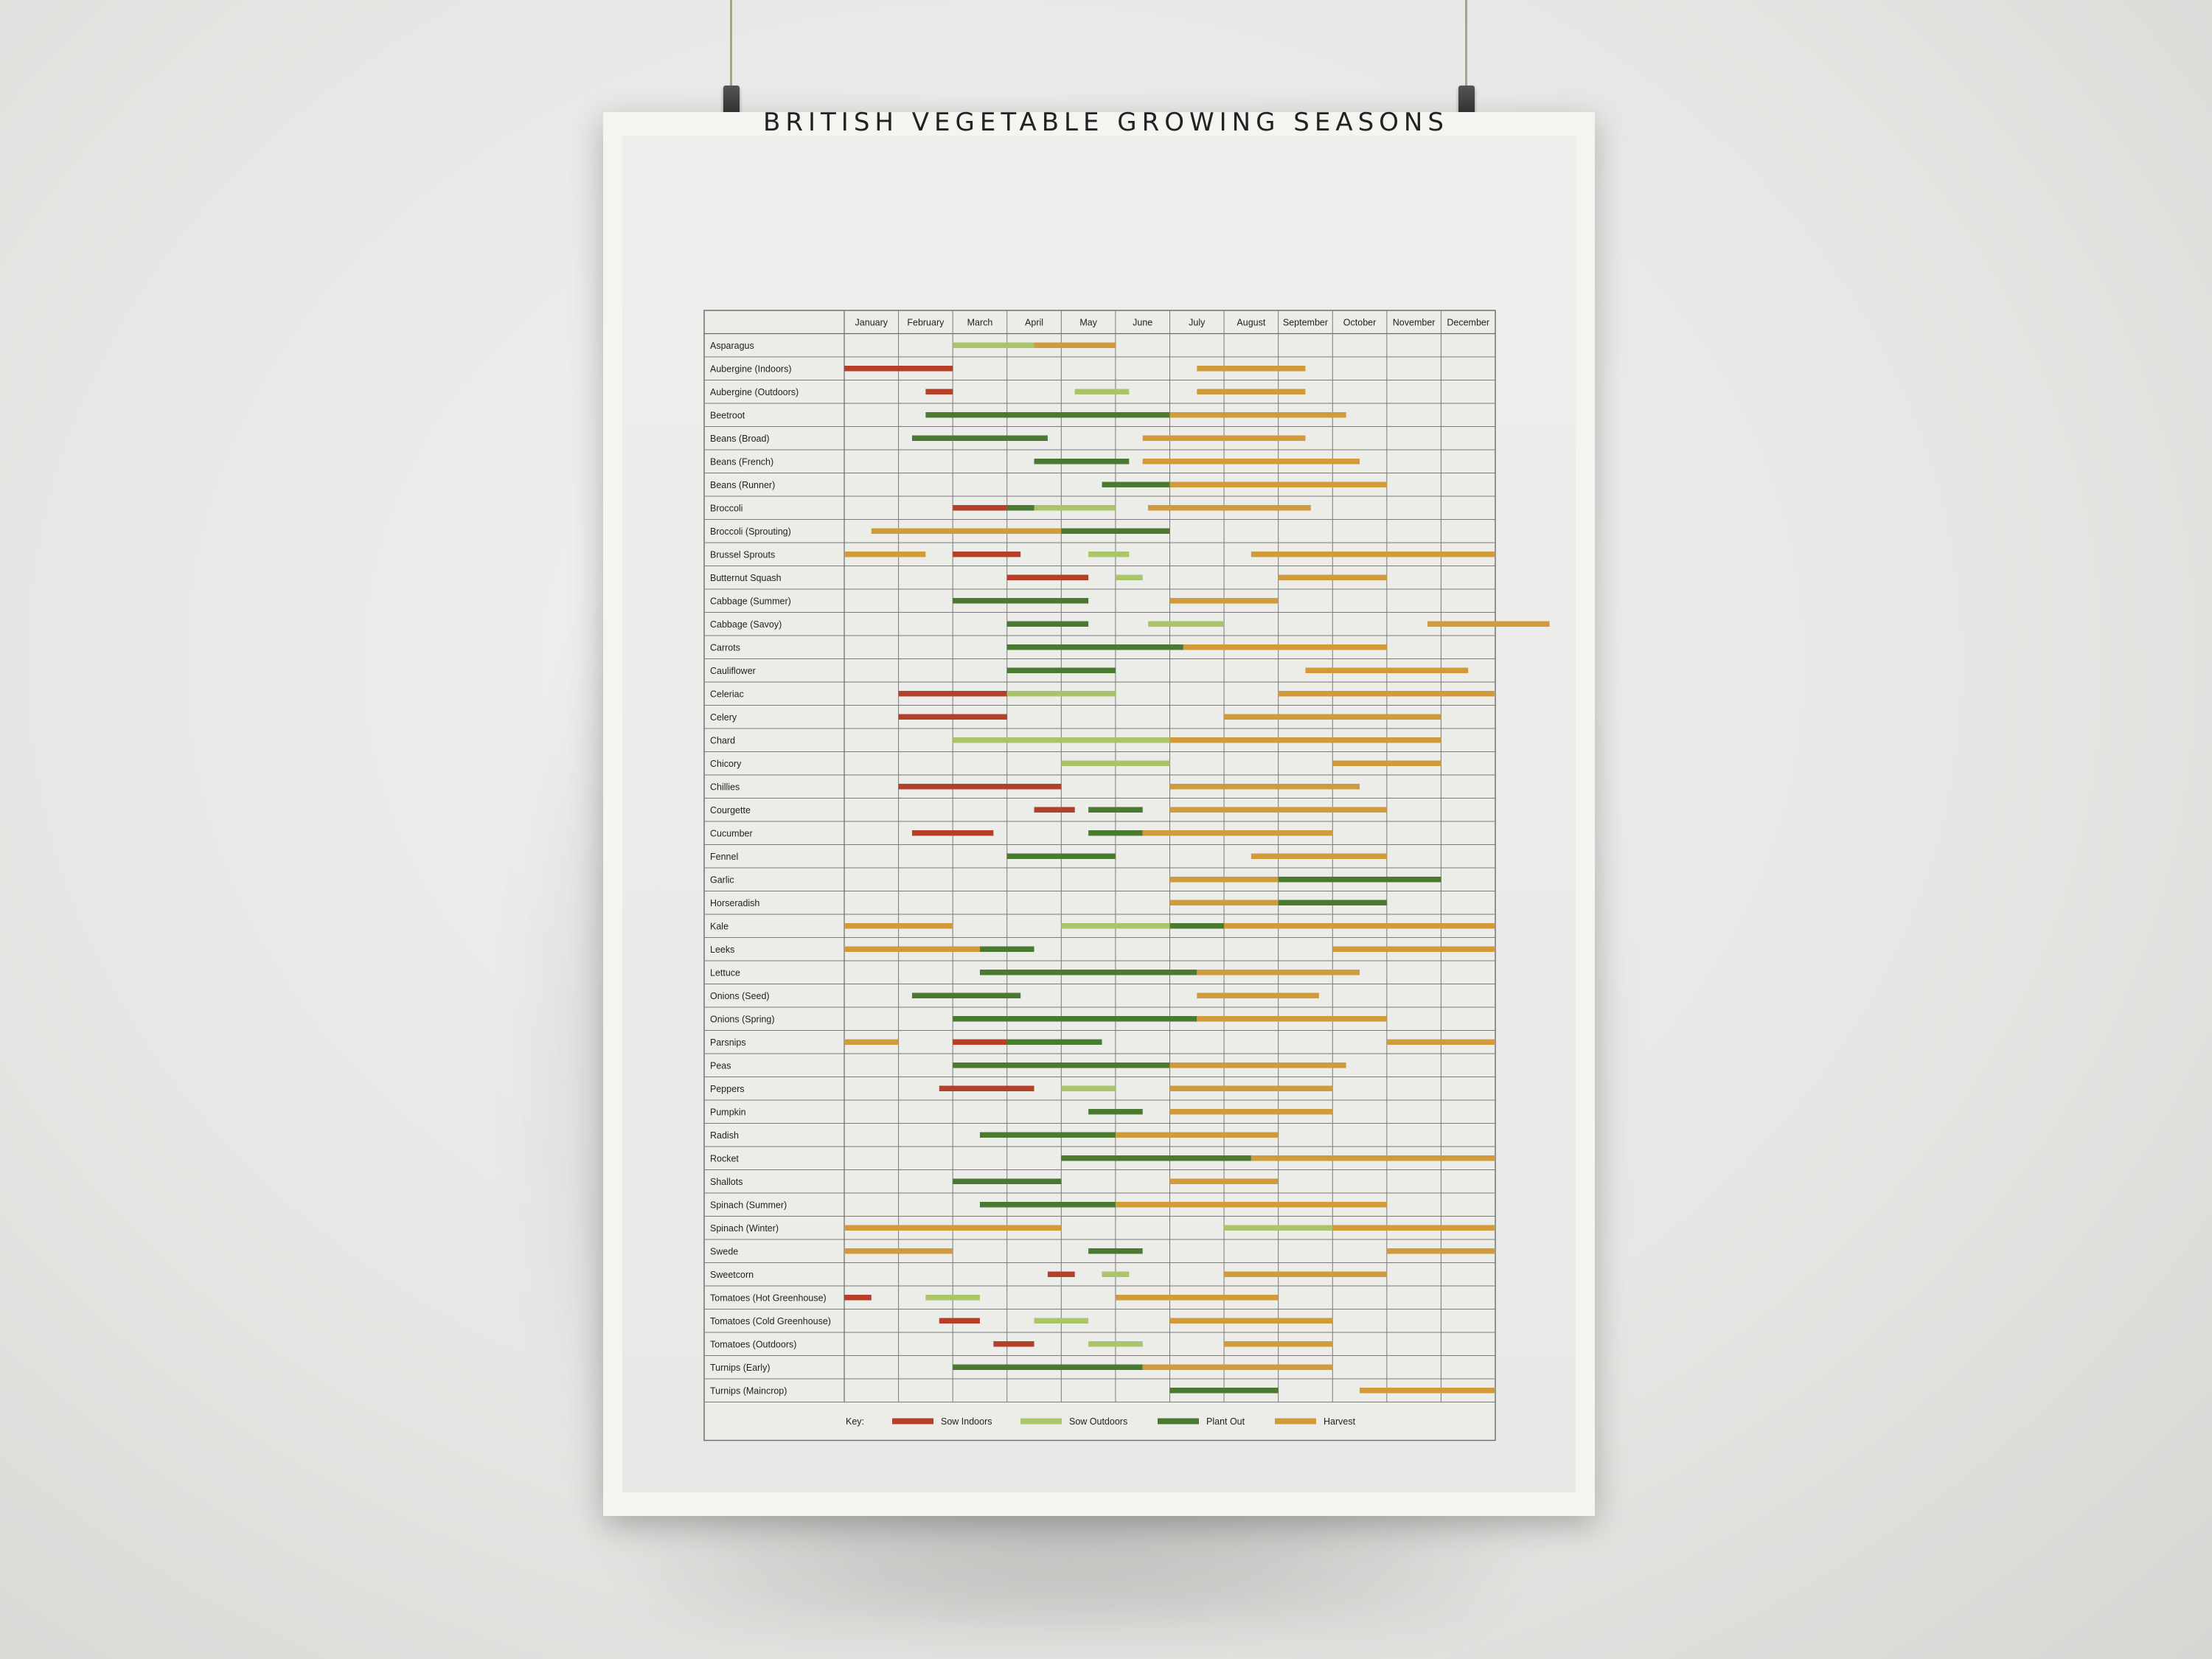 The width and height of the screenshot is (2212, 1659). Describe the element at coordinates (750, 369) in the screenshot. I see `vegetable-name: Aubergine (Indoors)` at that location.